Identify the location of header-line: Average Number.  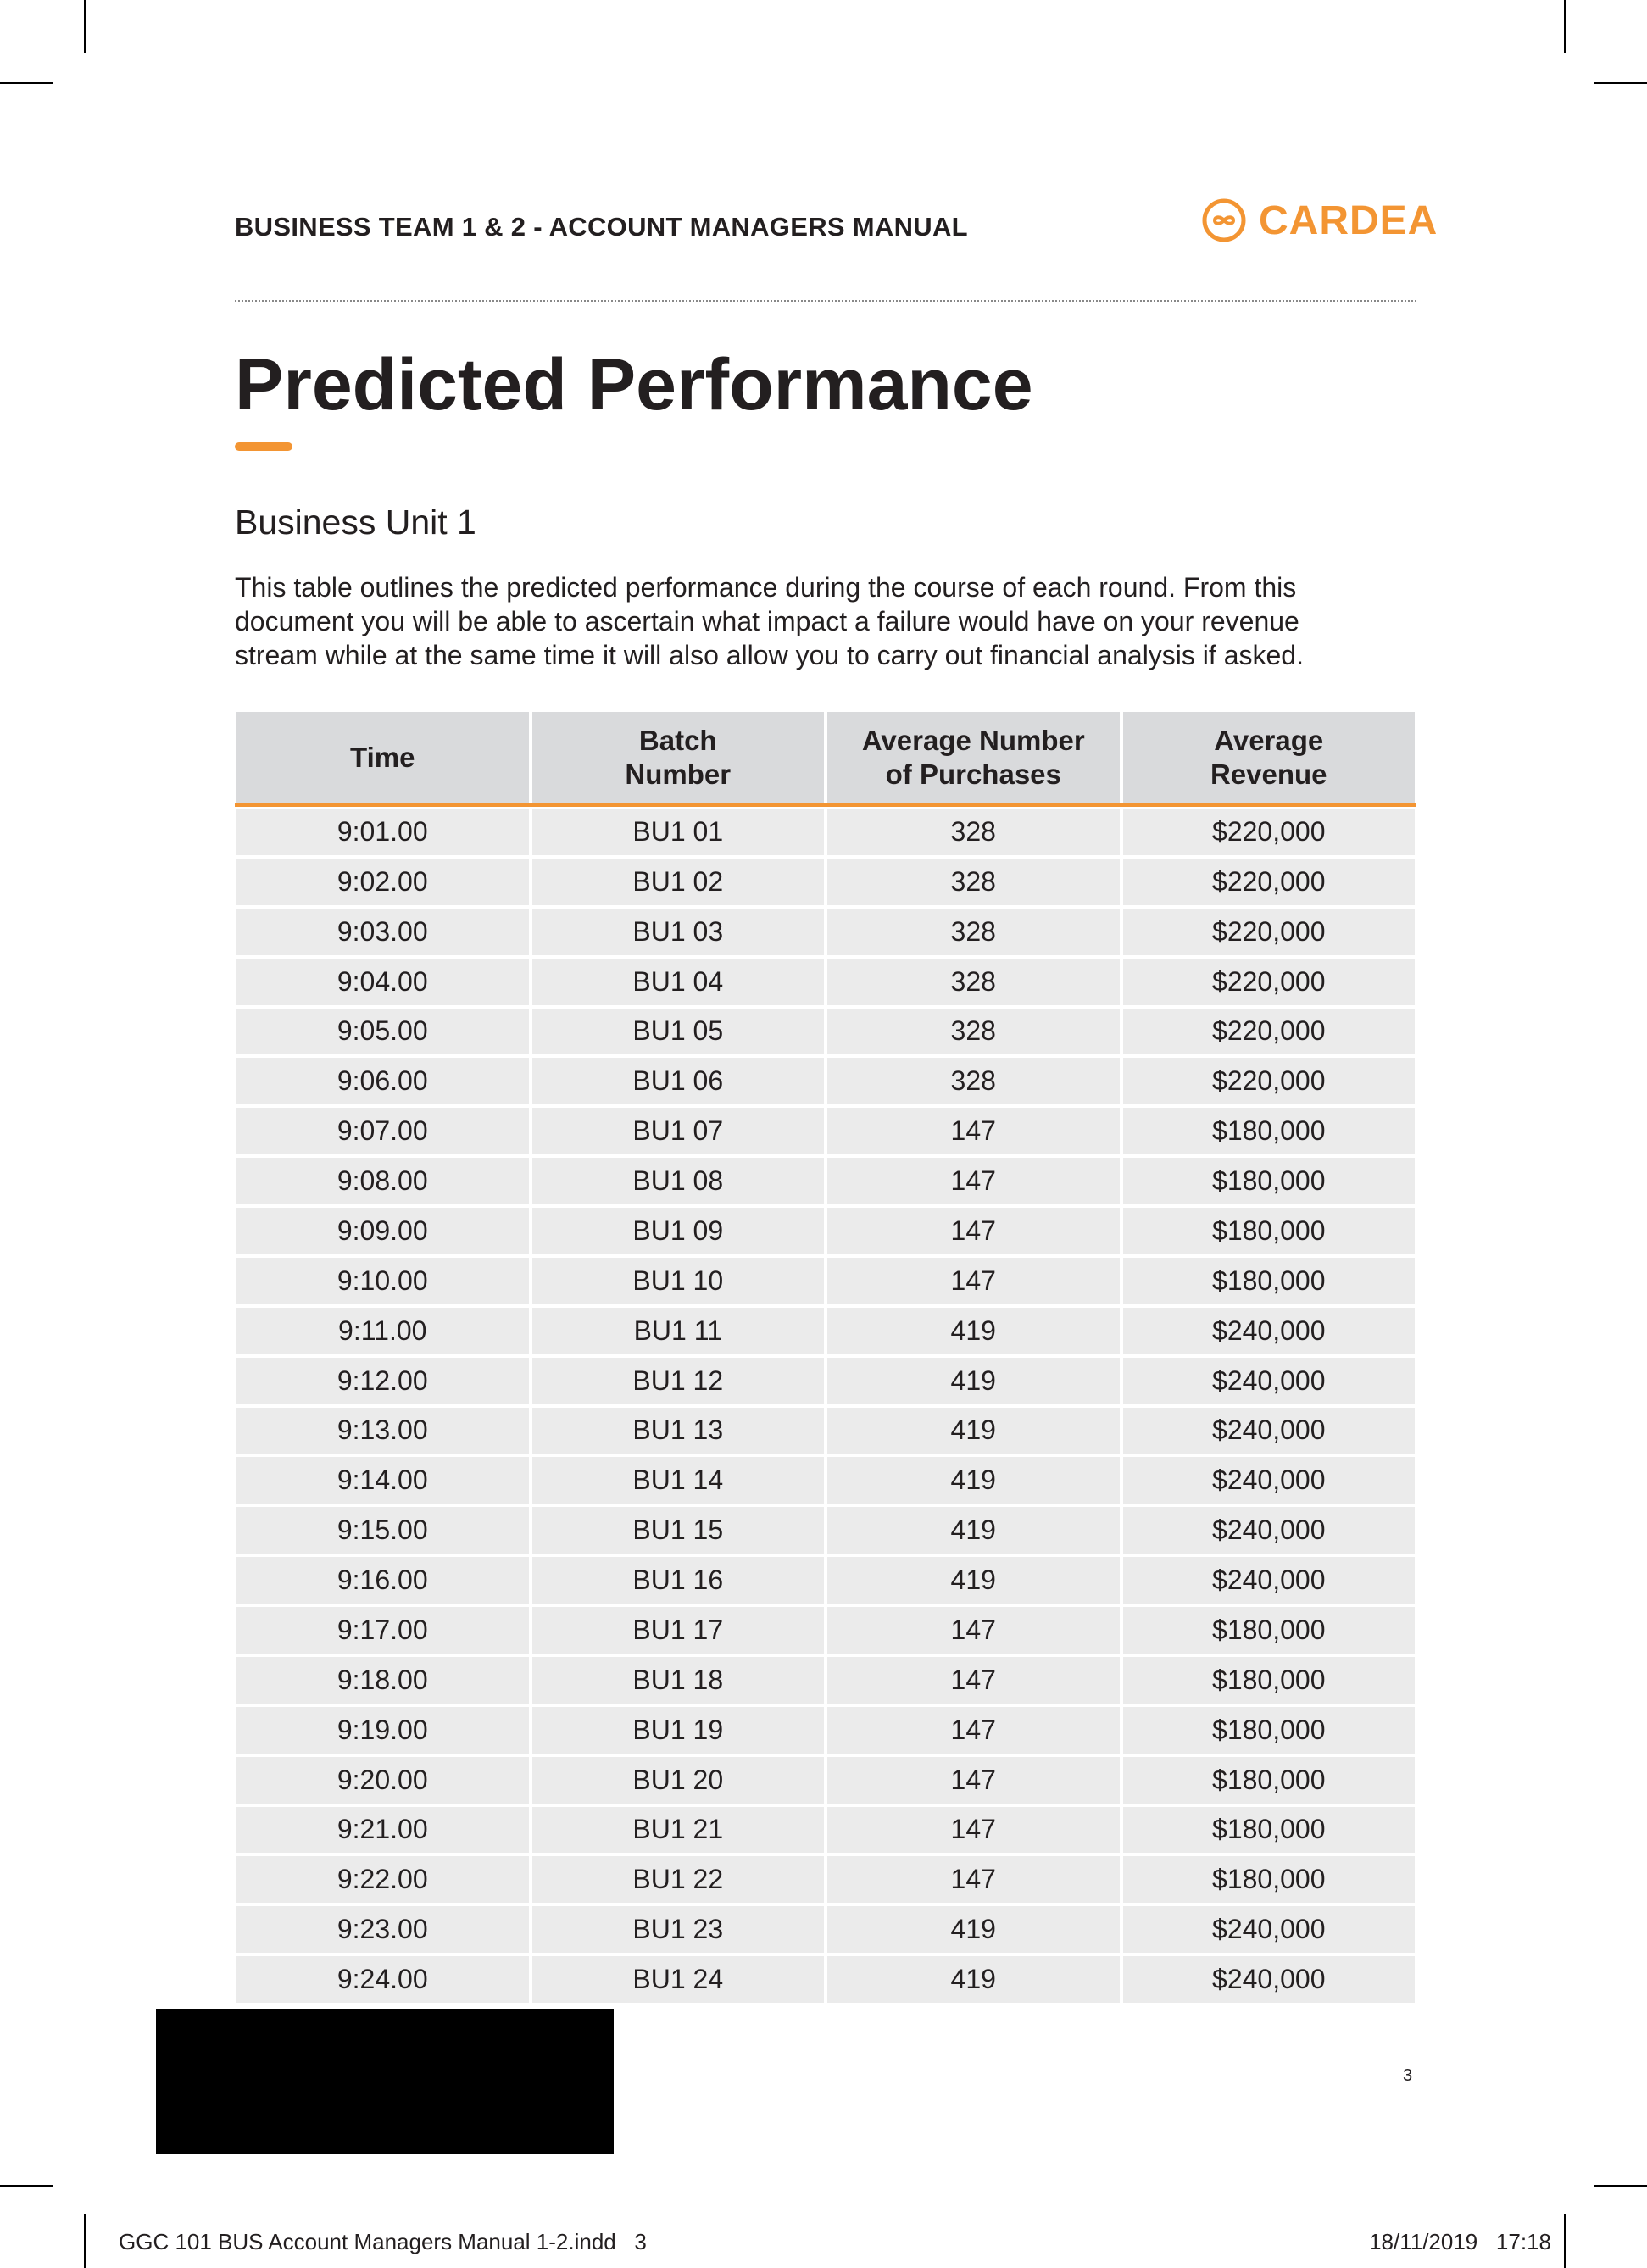
(973, 741).